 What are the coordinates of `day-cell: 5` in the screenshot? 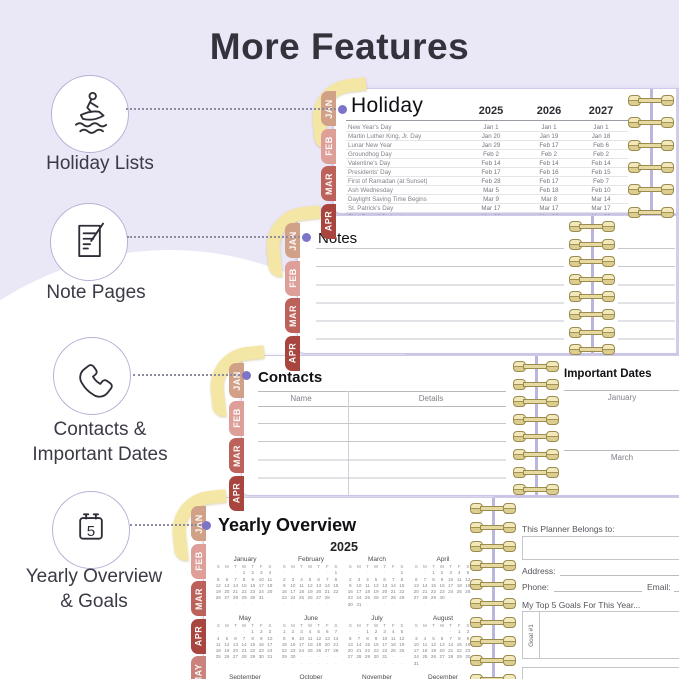 It's located at (376, 579).